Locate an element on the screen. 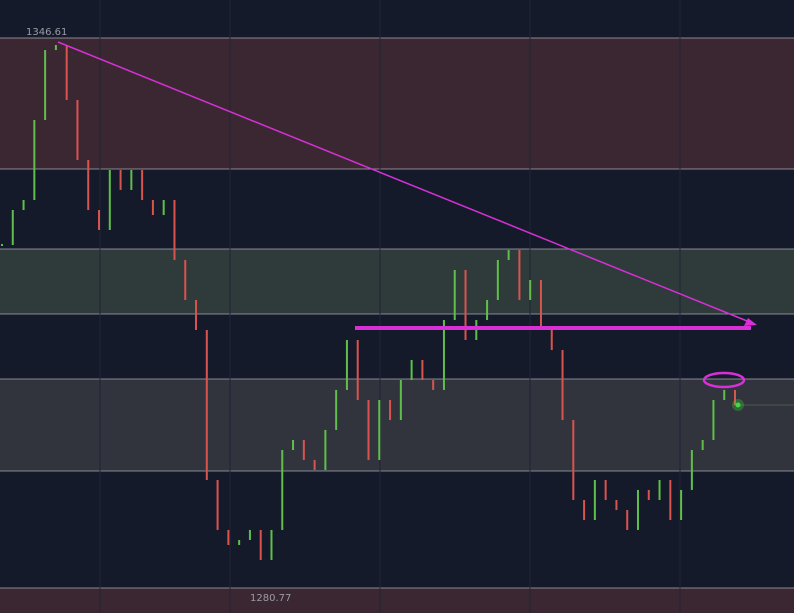 The height and width of the screenshot is (613, 794). highlight-ellipse is located at coordinates (724, 380).